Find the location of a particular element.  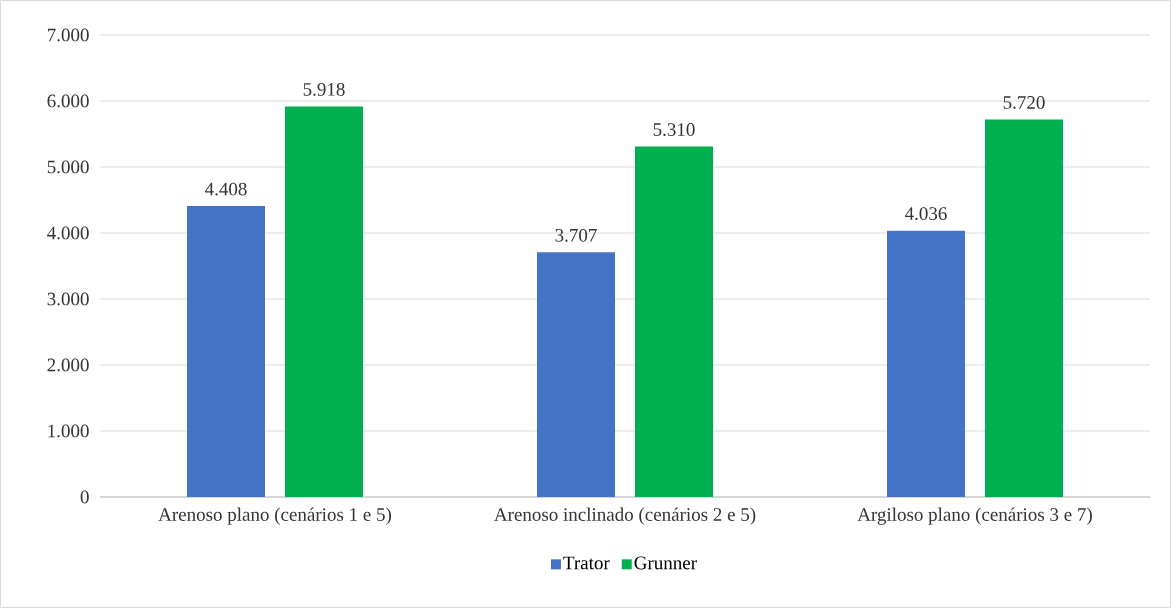

data-label: 4.408 is located at coordinates (226, 189).